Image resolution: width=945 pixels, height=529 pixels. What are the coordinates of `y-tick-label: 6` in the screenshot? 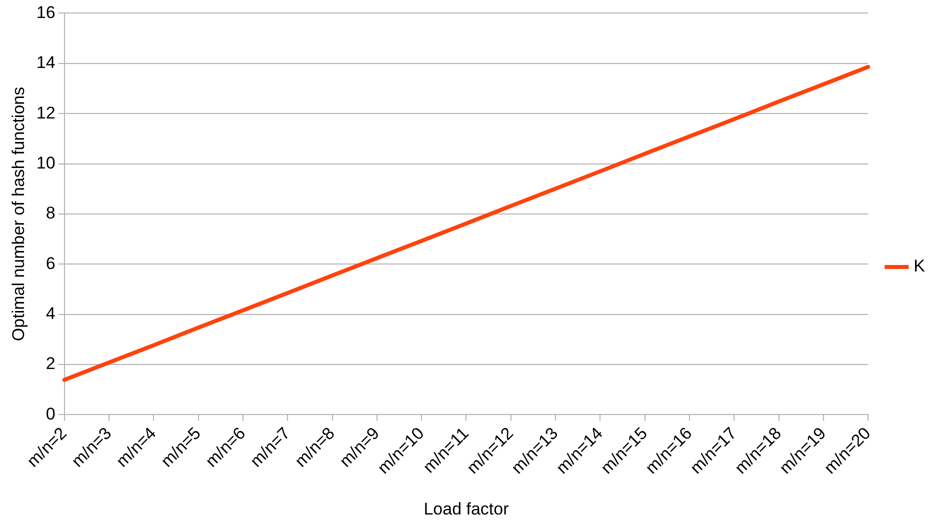 It's located at (51, 263).